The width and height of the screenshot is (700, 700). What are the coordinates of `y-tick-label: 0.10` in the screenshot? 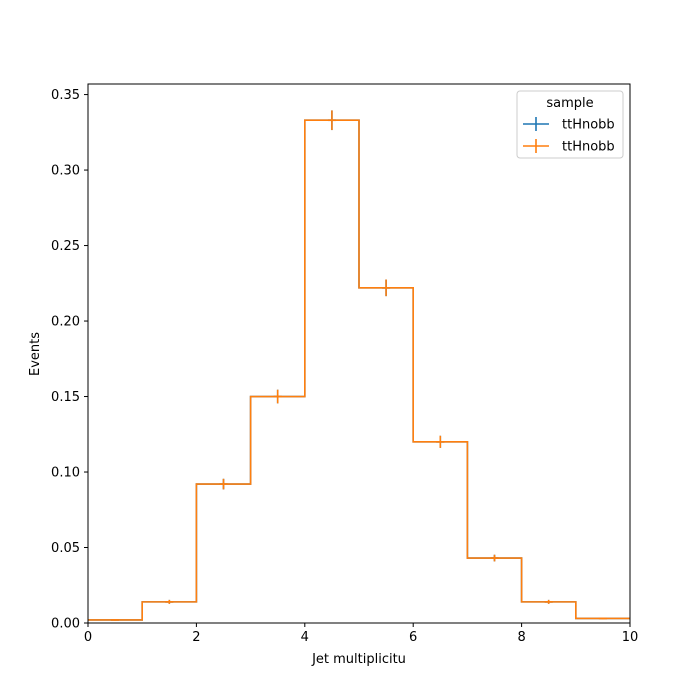 It's located at (65, 473).